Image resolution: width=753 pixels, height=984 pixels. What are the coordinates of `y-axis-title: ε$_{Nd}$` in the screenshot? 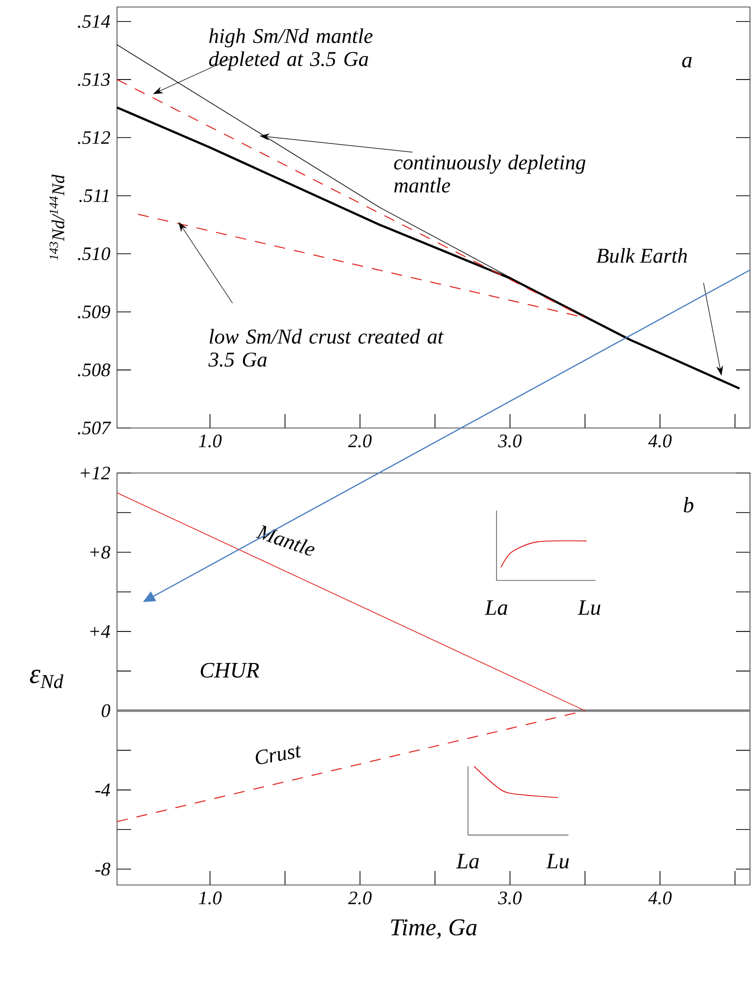 It's located at (47, 679).